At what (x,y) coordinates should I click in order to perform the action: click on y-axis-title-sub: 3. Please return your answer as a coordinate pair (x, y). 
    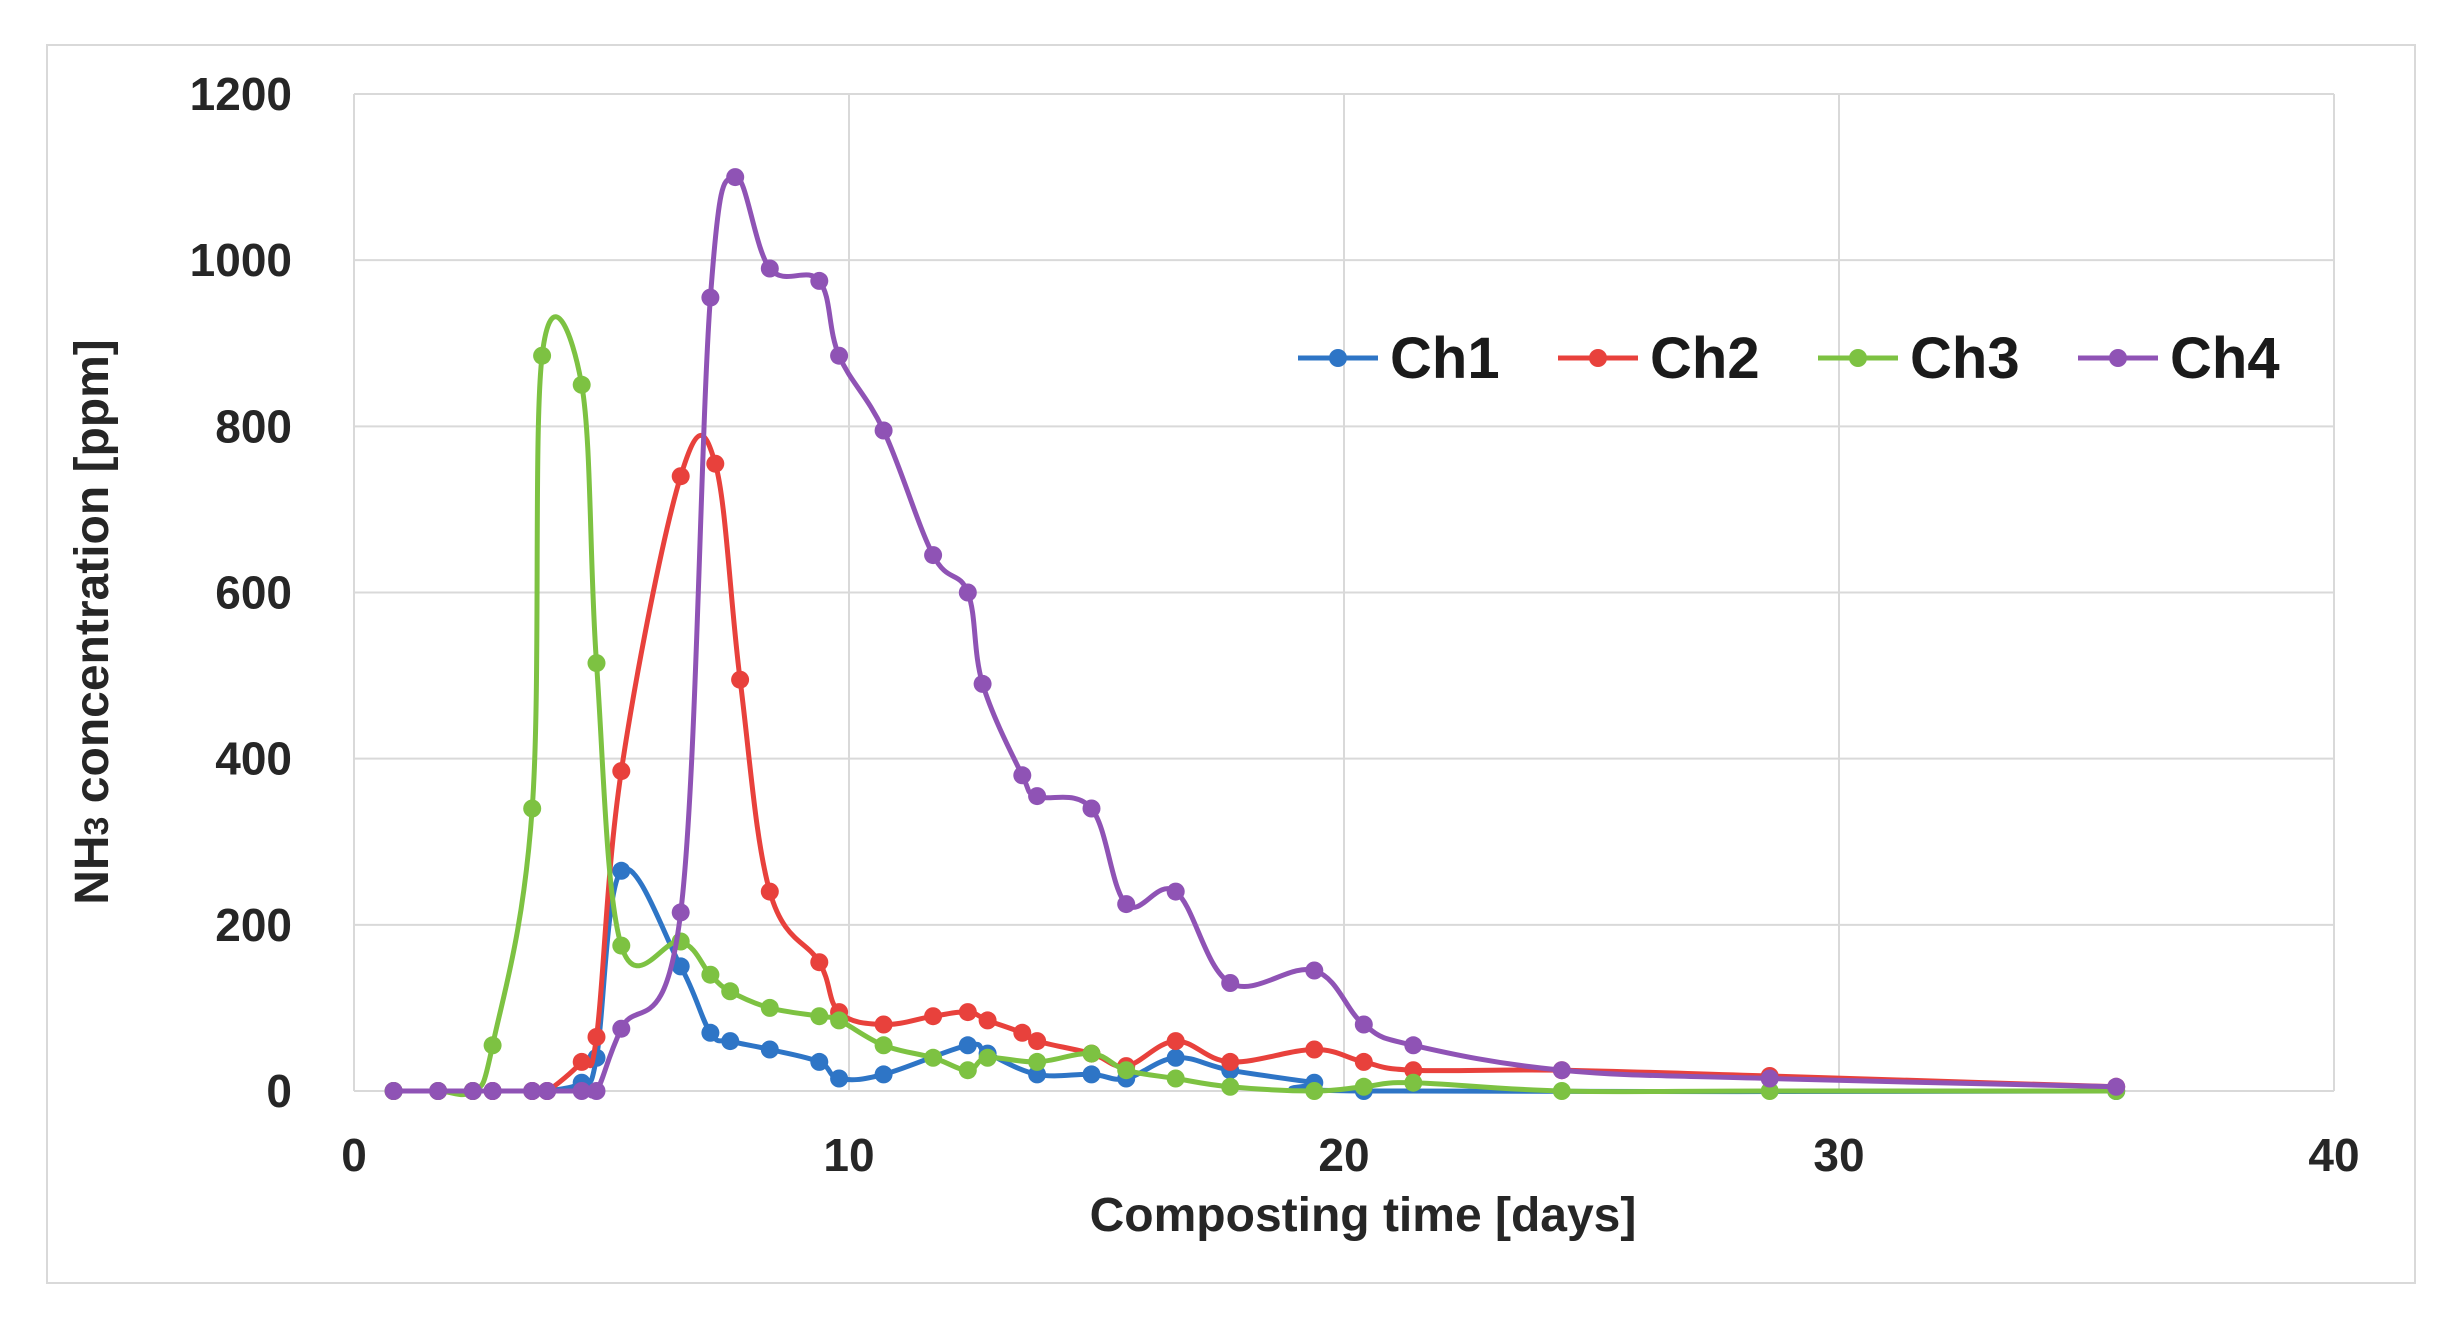
    Looking at the image, I should click on (97, 826).